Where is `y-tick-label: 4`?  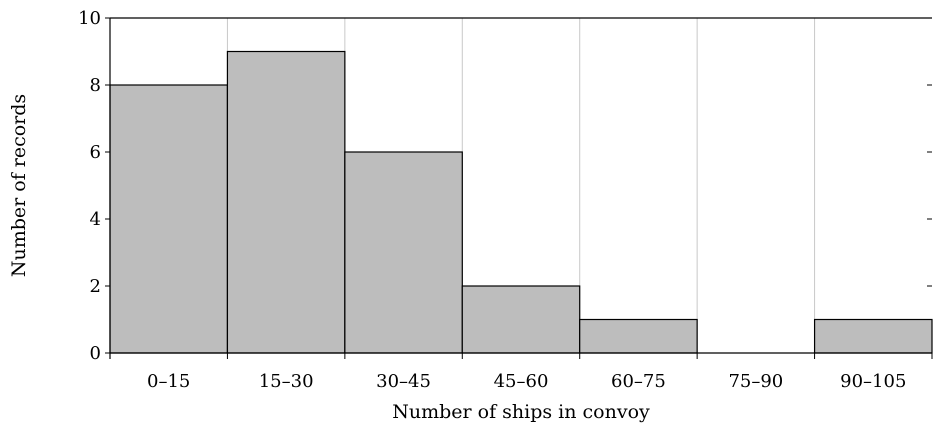
y-tick-label: 4 is located at coordinates (95, 219).